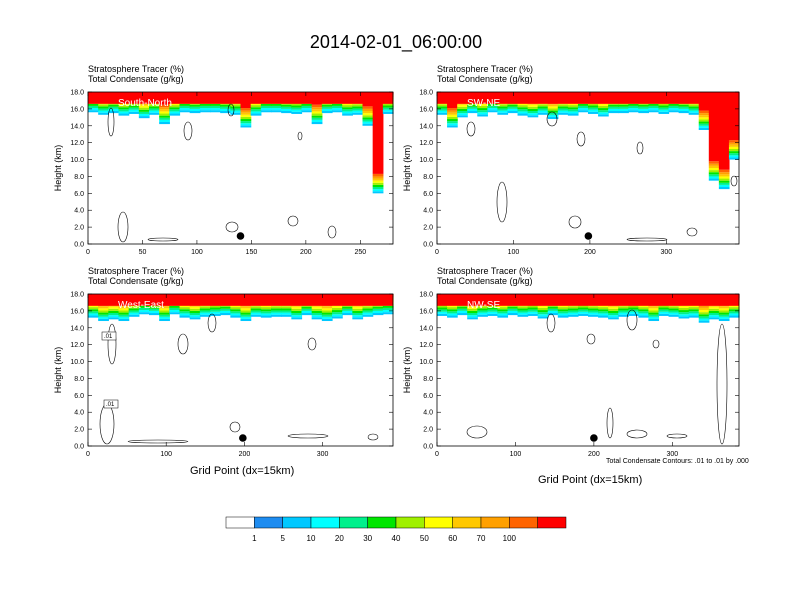 The width and height of the screenshot is (792, 612). What do you see at coordinates (407, 168) in the screenshot?
I see `y-axis-label: Height (km)` at bounding box center [407, 168].